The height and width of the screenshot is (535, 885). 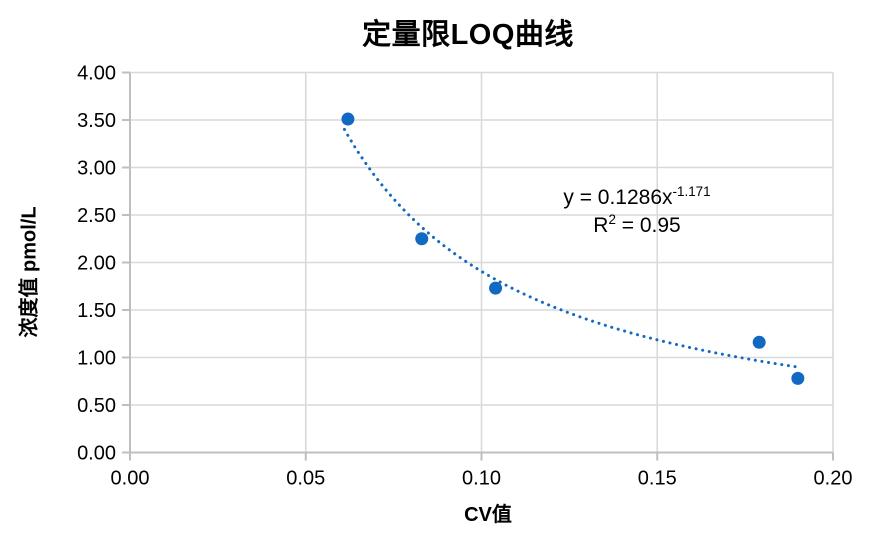 I want to click on y-tick-label: 3.00, so click(x=96, y=169).